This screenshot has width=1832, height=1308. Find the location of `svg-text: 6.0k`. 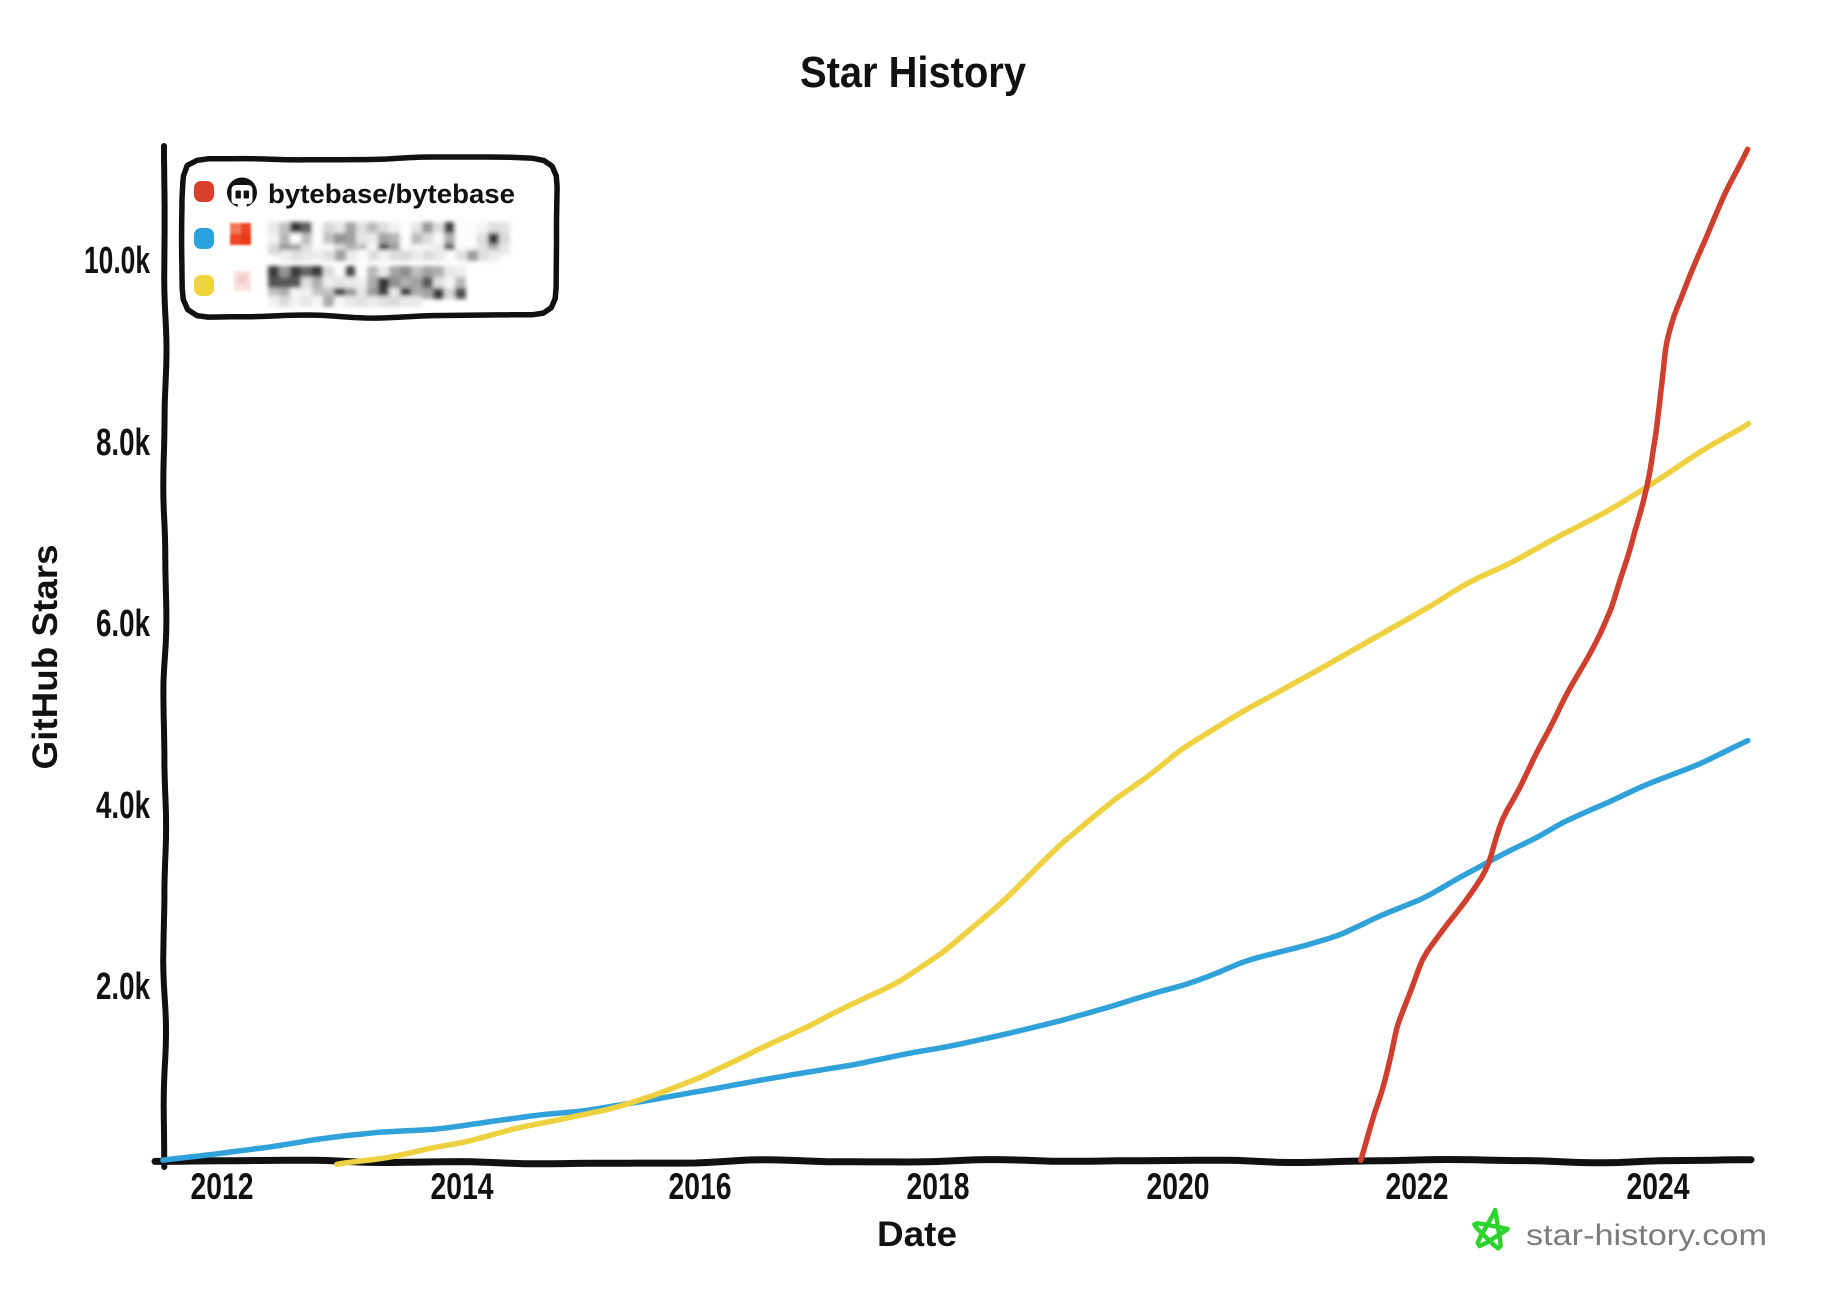

svg-text: 6.0k is located at coordinates (123, 624).